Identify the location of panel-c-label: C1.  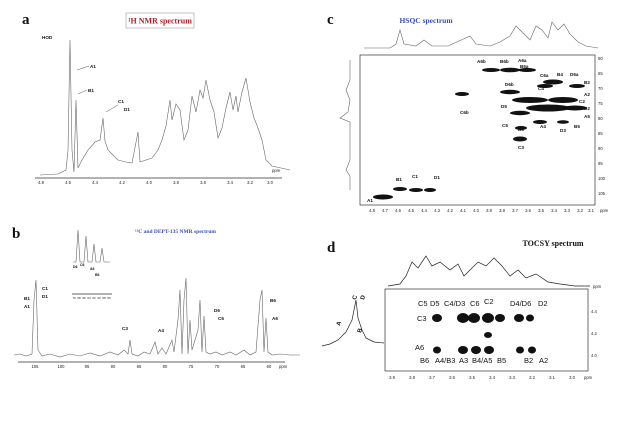
(415, 176).